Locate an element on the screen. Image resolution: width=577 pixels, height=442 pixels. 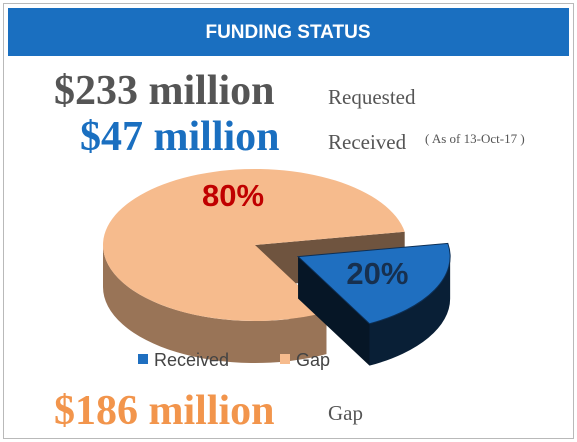
gap-amount: $186 million is located at coordinates (164, 411).